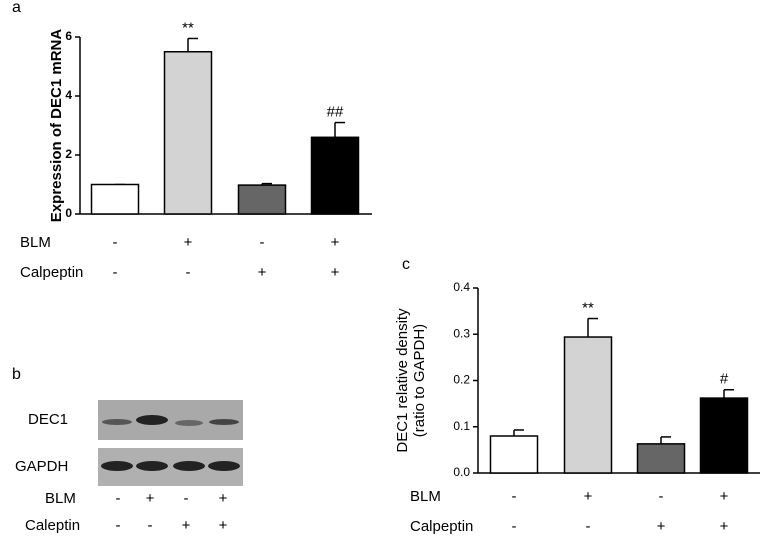 Image resolution: width=761 pixels, height=545 pixels. I want to click on y-tick-label: 4, so click(68, 95).